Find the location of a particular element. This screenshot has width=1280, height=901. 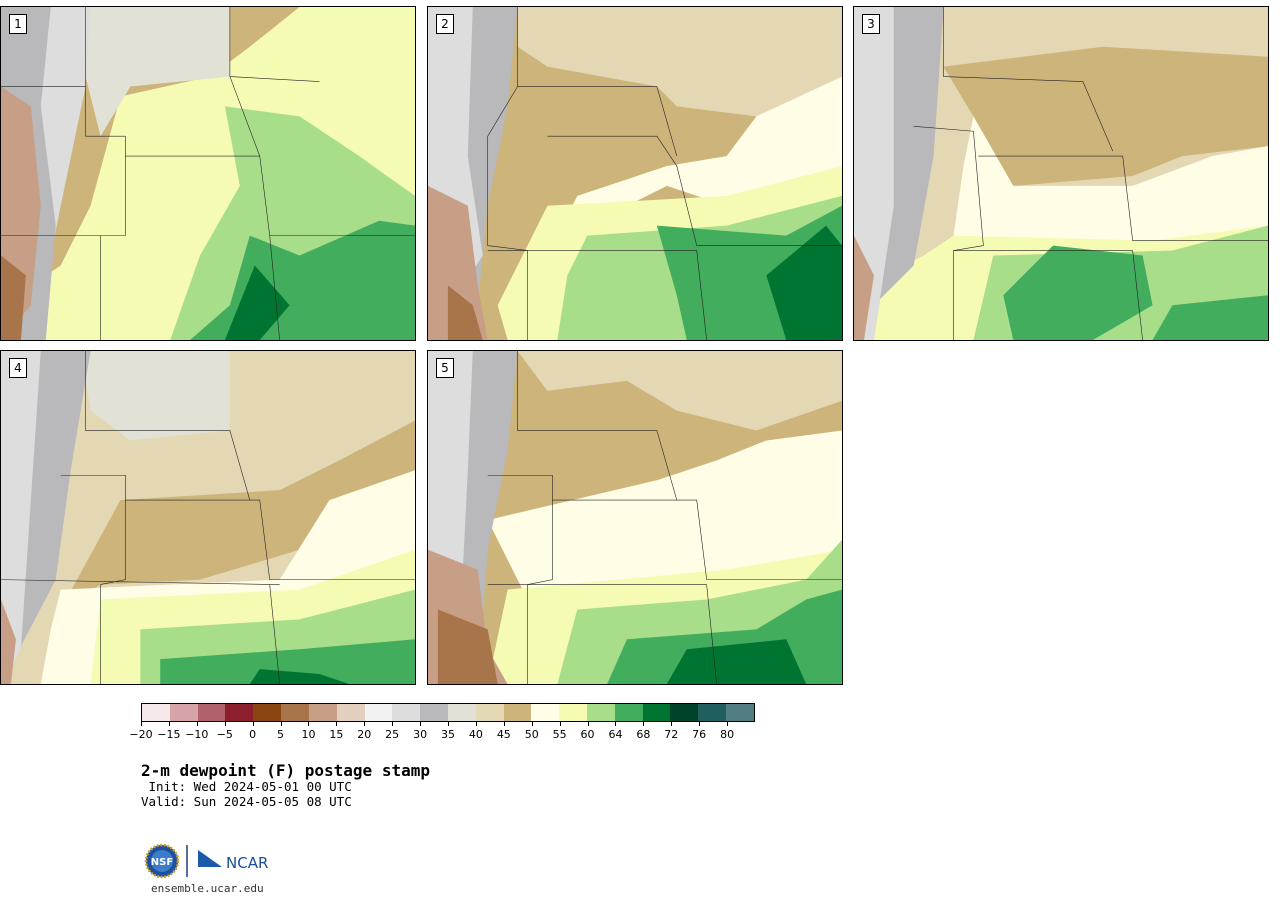

colorbar is located at coordinates (448, 712).